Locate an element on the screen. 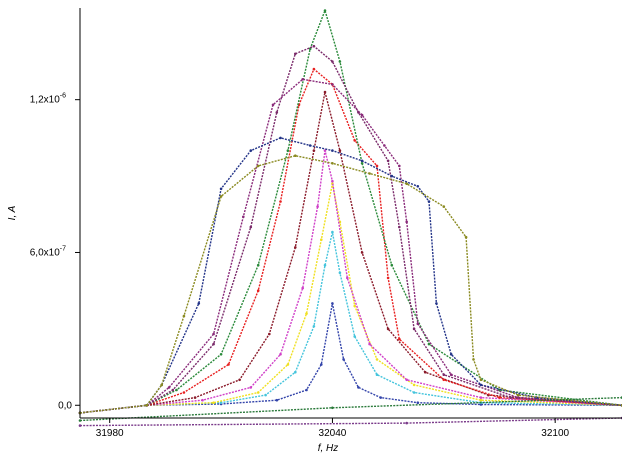 This screenshot has width=622, height=456. x-tick-label-2: 32100 is located at coordinates (555, 433).